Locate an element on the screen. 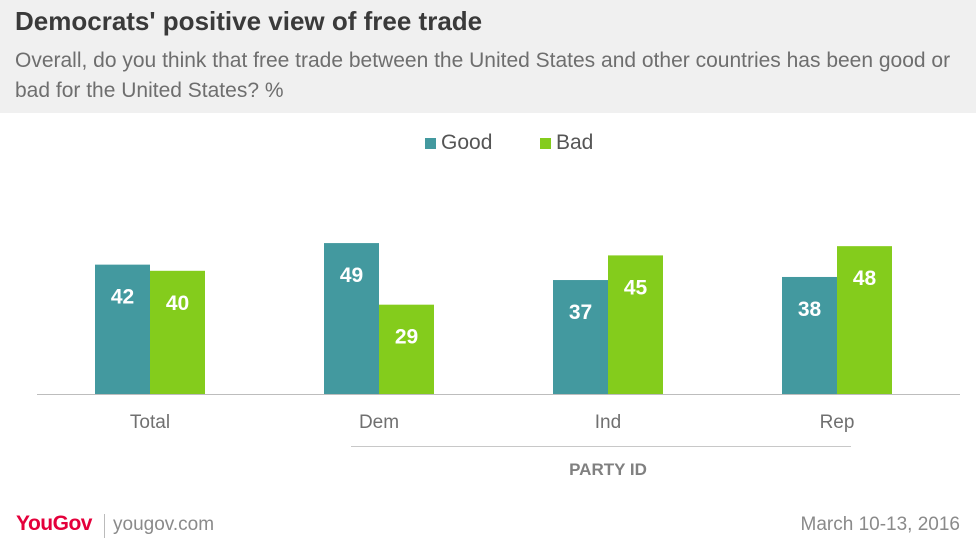 This screenshot has width=976, height=548. x-tick-label-total: Total is located at coordinates (150, 422).